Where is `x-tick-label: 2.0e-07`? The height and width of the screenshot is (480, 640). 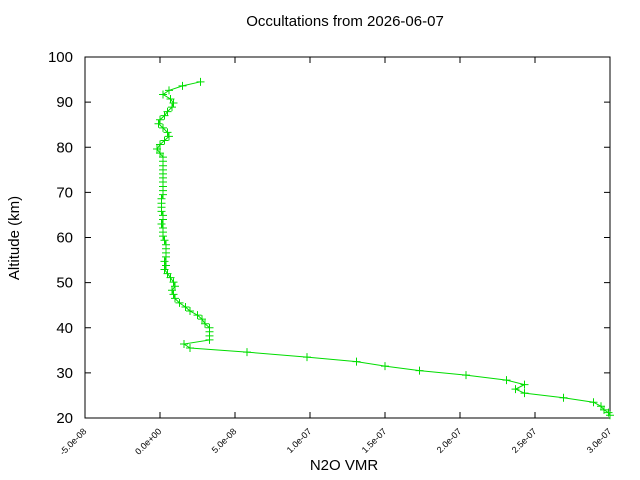 x-tick-label: 2.0e-07 is located at coordinates (449, 440).